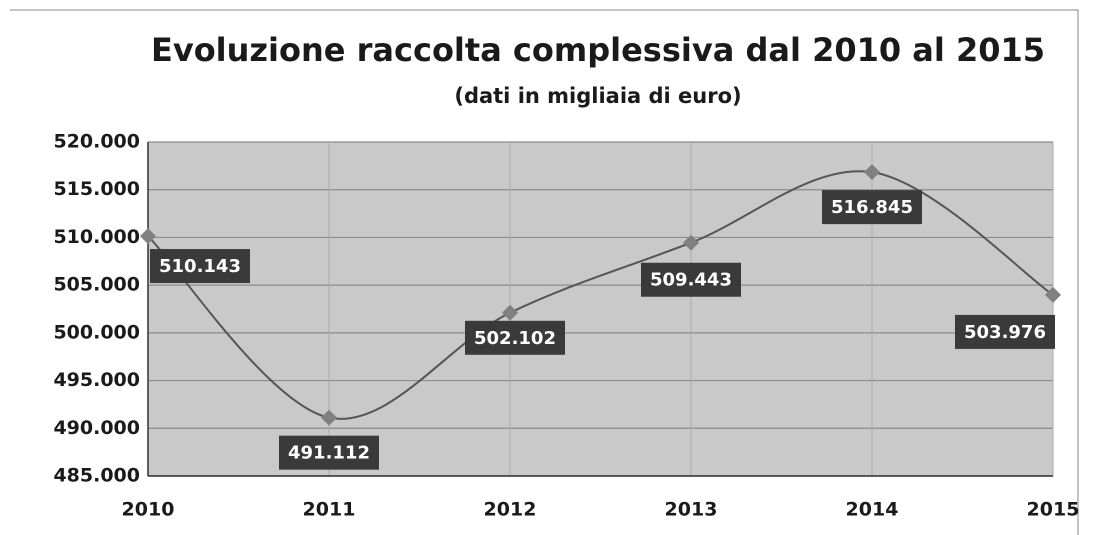 This screenshot has height=535, width=1095. What do you see at coordinates (96, 189) in the screenshot?
I see `y-tick-label: 515.000` at bounding box center [96, 189].